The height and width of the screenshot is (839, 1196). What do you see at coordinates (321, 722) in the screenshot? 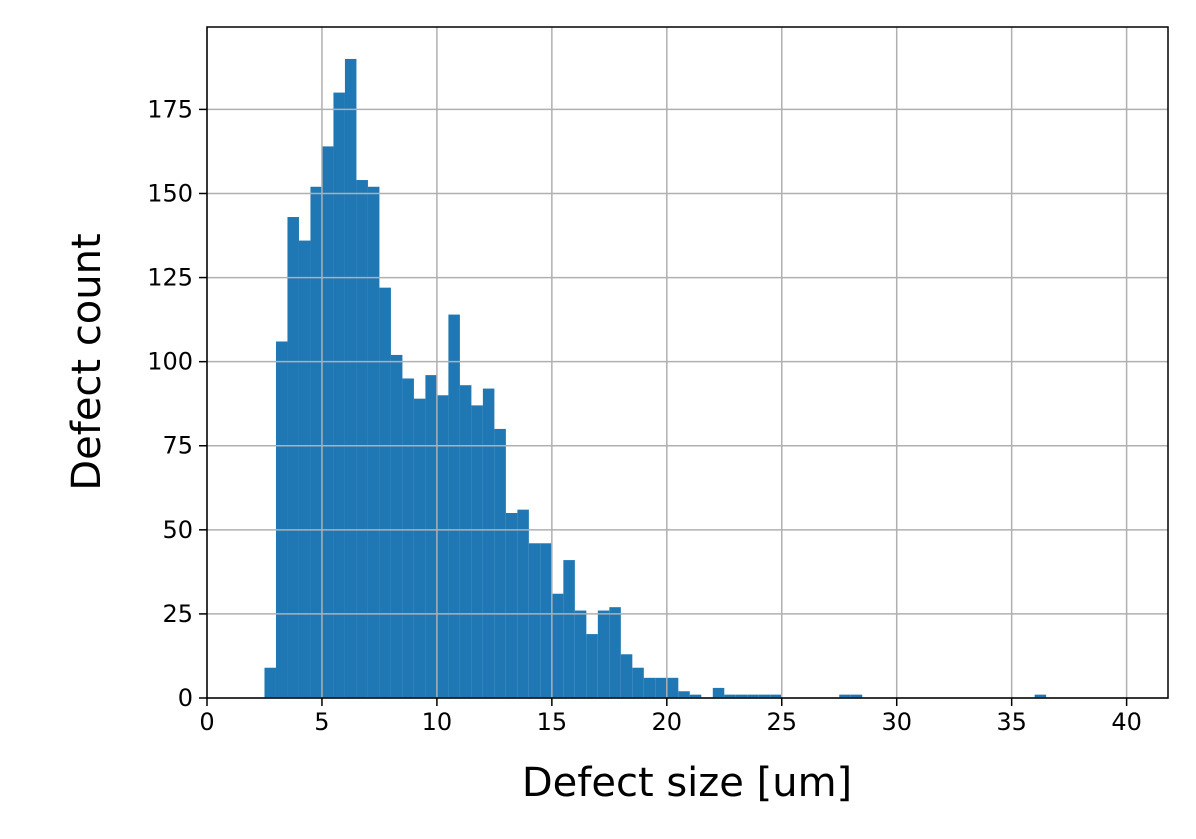
I see `x-tick-label: 5` at bounding box center [321, 722].